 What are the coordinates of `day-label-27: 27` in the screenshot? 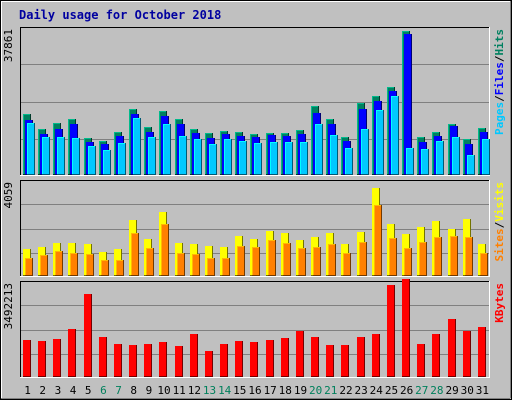 It's located at (421, 390).